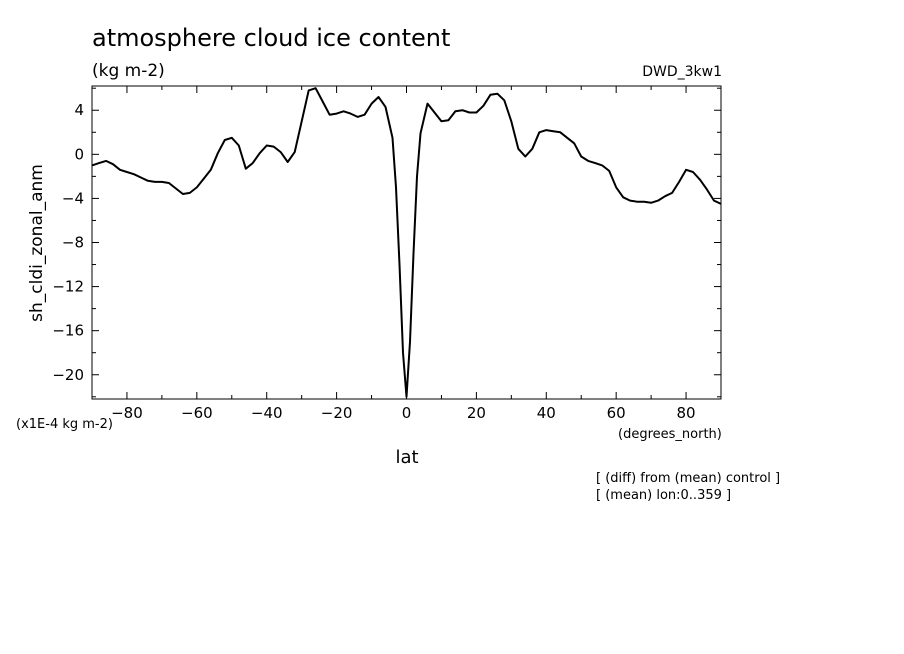 This screenshot has width=904, height=654. I want to click on y-tick-label: 4, so click(79, 110).